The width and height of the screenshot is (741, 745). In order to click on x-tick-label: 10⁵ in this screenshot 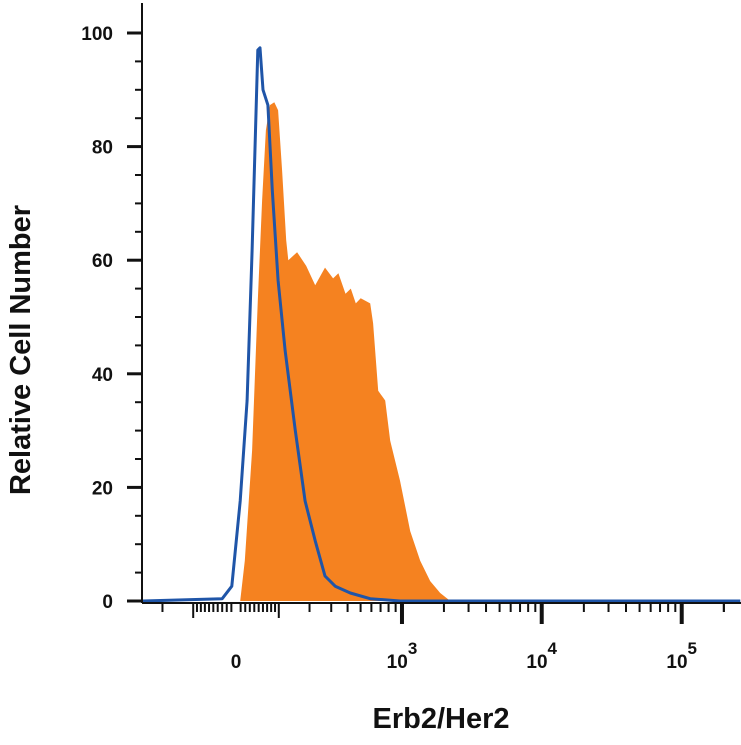, I will do `click(681, 656)`.